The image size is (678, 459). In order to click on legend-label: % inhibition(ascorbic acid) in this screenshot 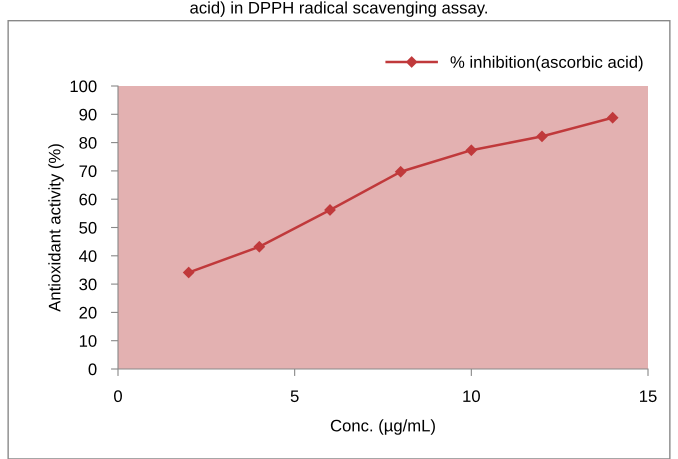, I will do `click(546, 64)`.